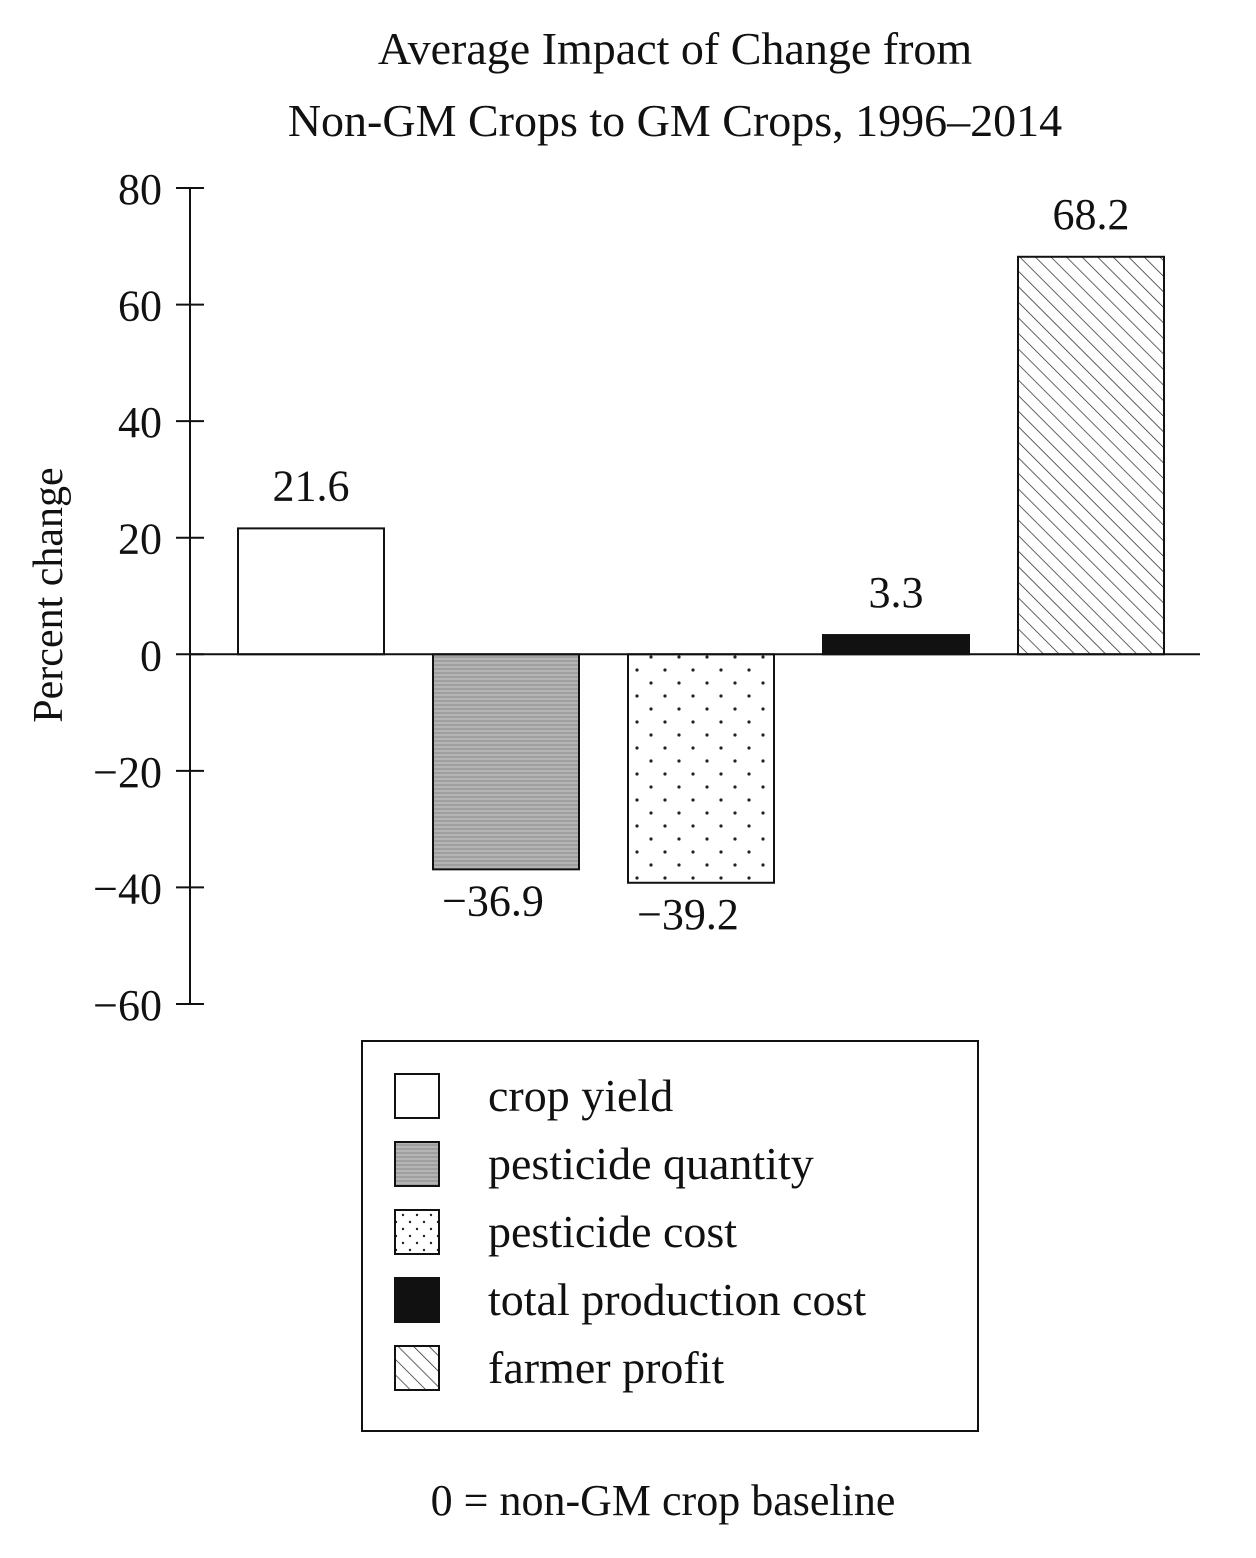  Describe the element at coordinates (49, 594) in the screenshot. I see `y-axis-label: Percent change` at that location.